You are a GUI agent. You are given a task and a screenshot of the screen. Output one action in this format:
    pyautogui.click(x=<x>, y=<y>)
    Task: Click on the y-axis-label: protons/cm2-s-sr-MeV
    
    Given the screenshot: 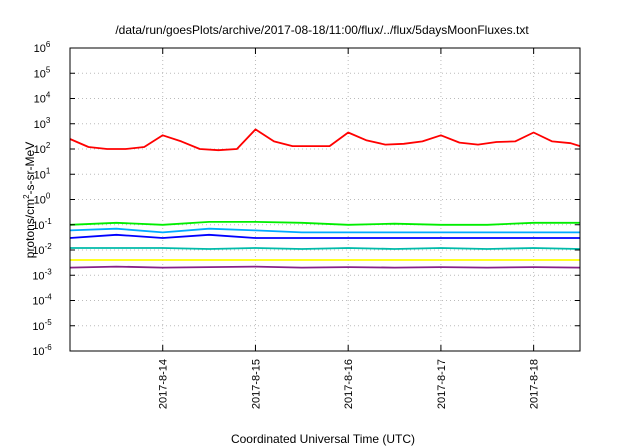 What is the action you would take?
    pyautogui.click(x=29, y=200)
    